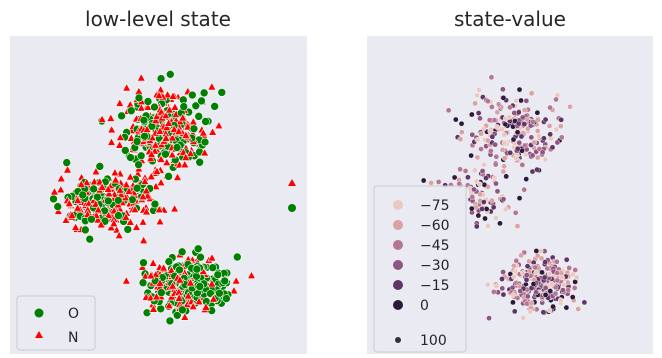 The height and width of the screenshot is (358, 662). What do you see at coordinates (510, 19) in the screenshot?
I see `chart-title-right: state-value` at bounding box center [510, 19].